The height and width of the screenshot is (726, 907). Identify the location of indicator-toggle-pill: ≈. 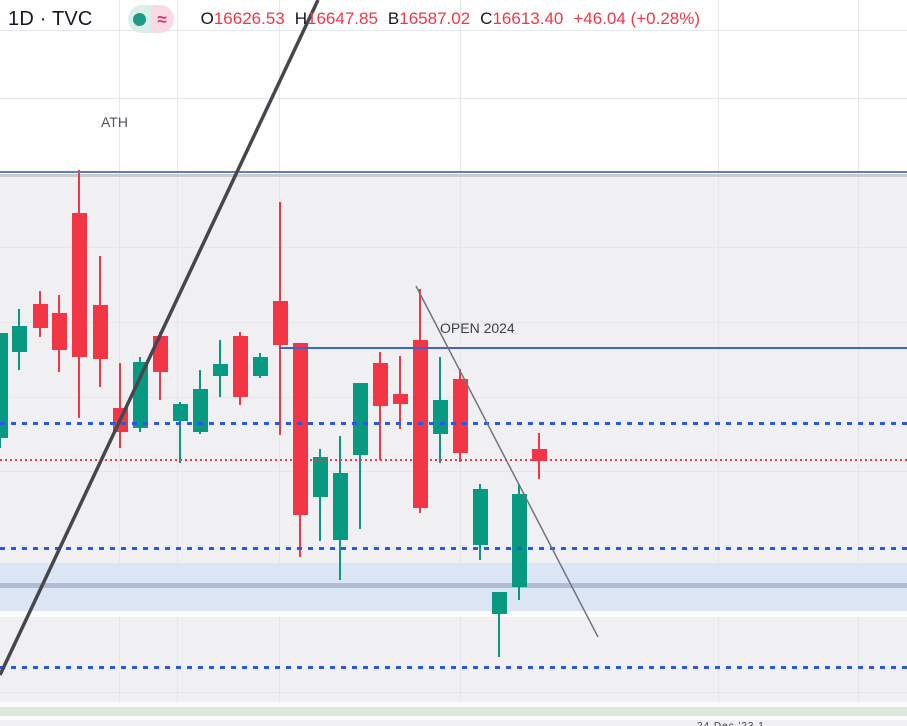
(150, 19).